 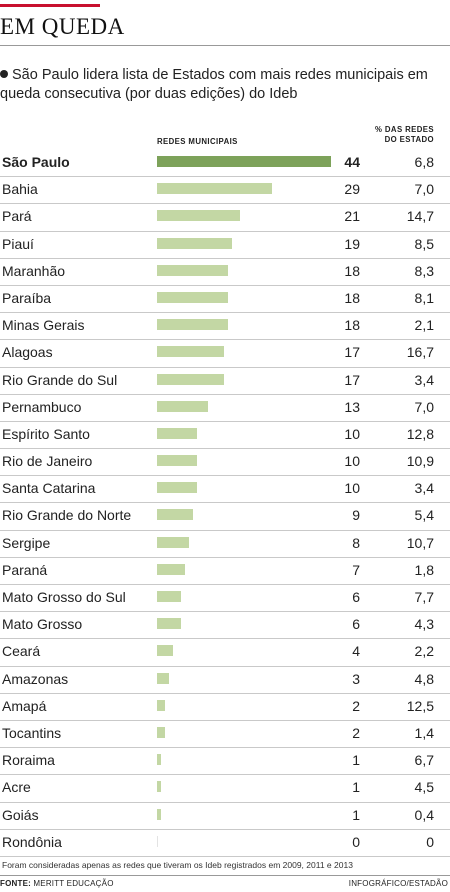 What do you see at coordinates (225, 45) in the screenshot?
I see `title-divider` at bounding box center [225, 45].